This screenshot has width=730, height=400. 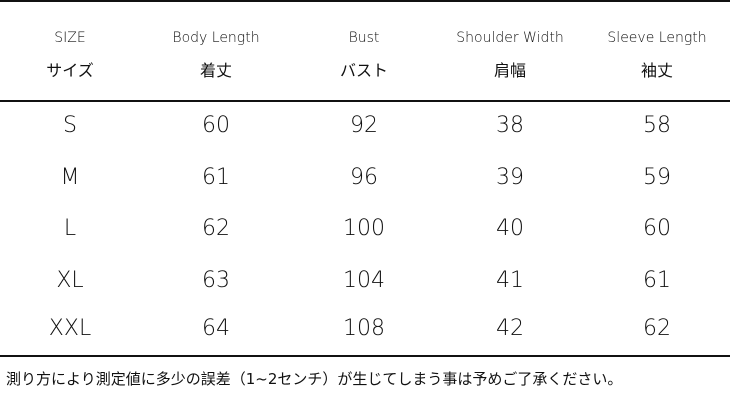 I want to click on measurement-cell: 41, so click(x=510, y=280).